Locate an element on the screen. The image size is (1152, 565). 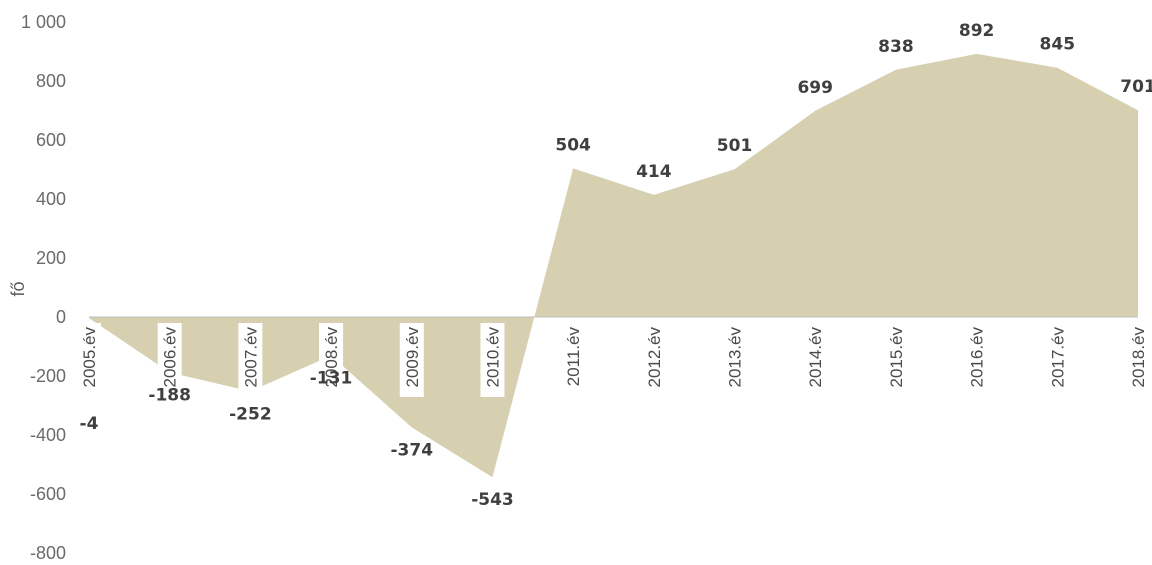
x-tick-label: 2010.év is located at coordinates (492, 357).